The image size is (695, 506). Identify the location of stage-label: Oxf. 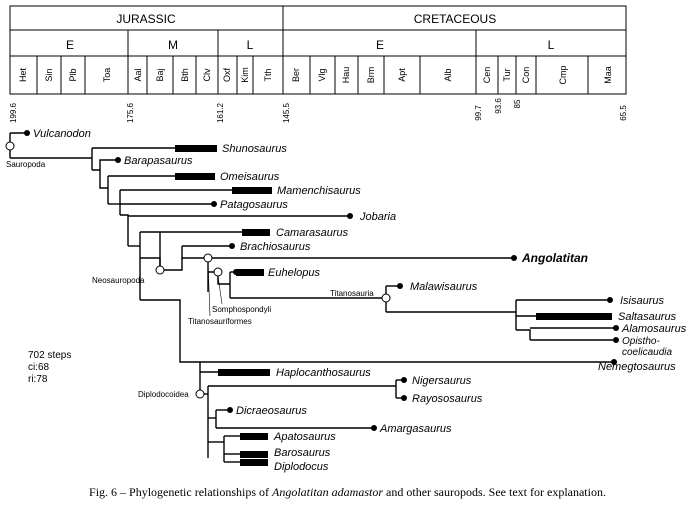
(227, 75).